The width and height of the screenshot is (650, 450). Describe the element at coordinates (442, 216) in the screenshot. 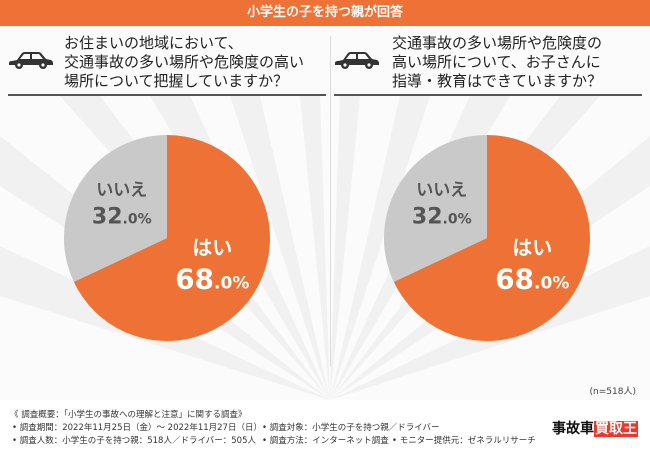

I see `pie-2-value-no: 32.0%` at that location.